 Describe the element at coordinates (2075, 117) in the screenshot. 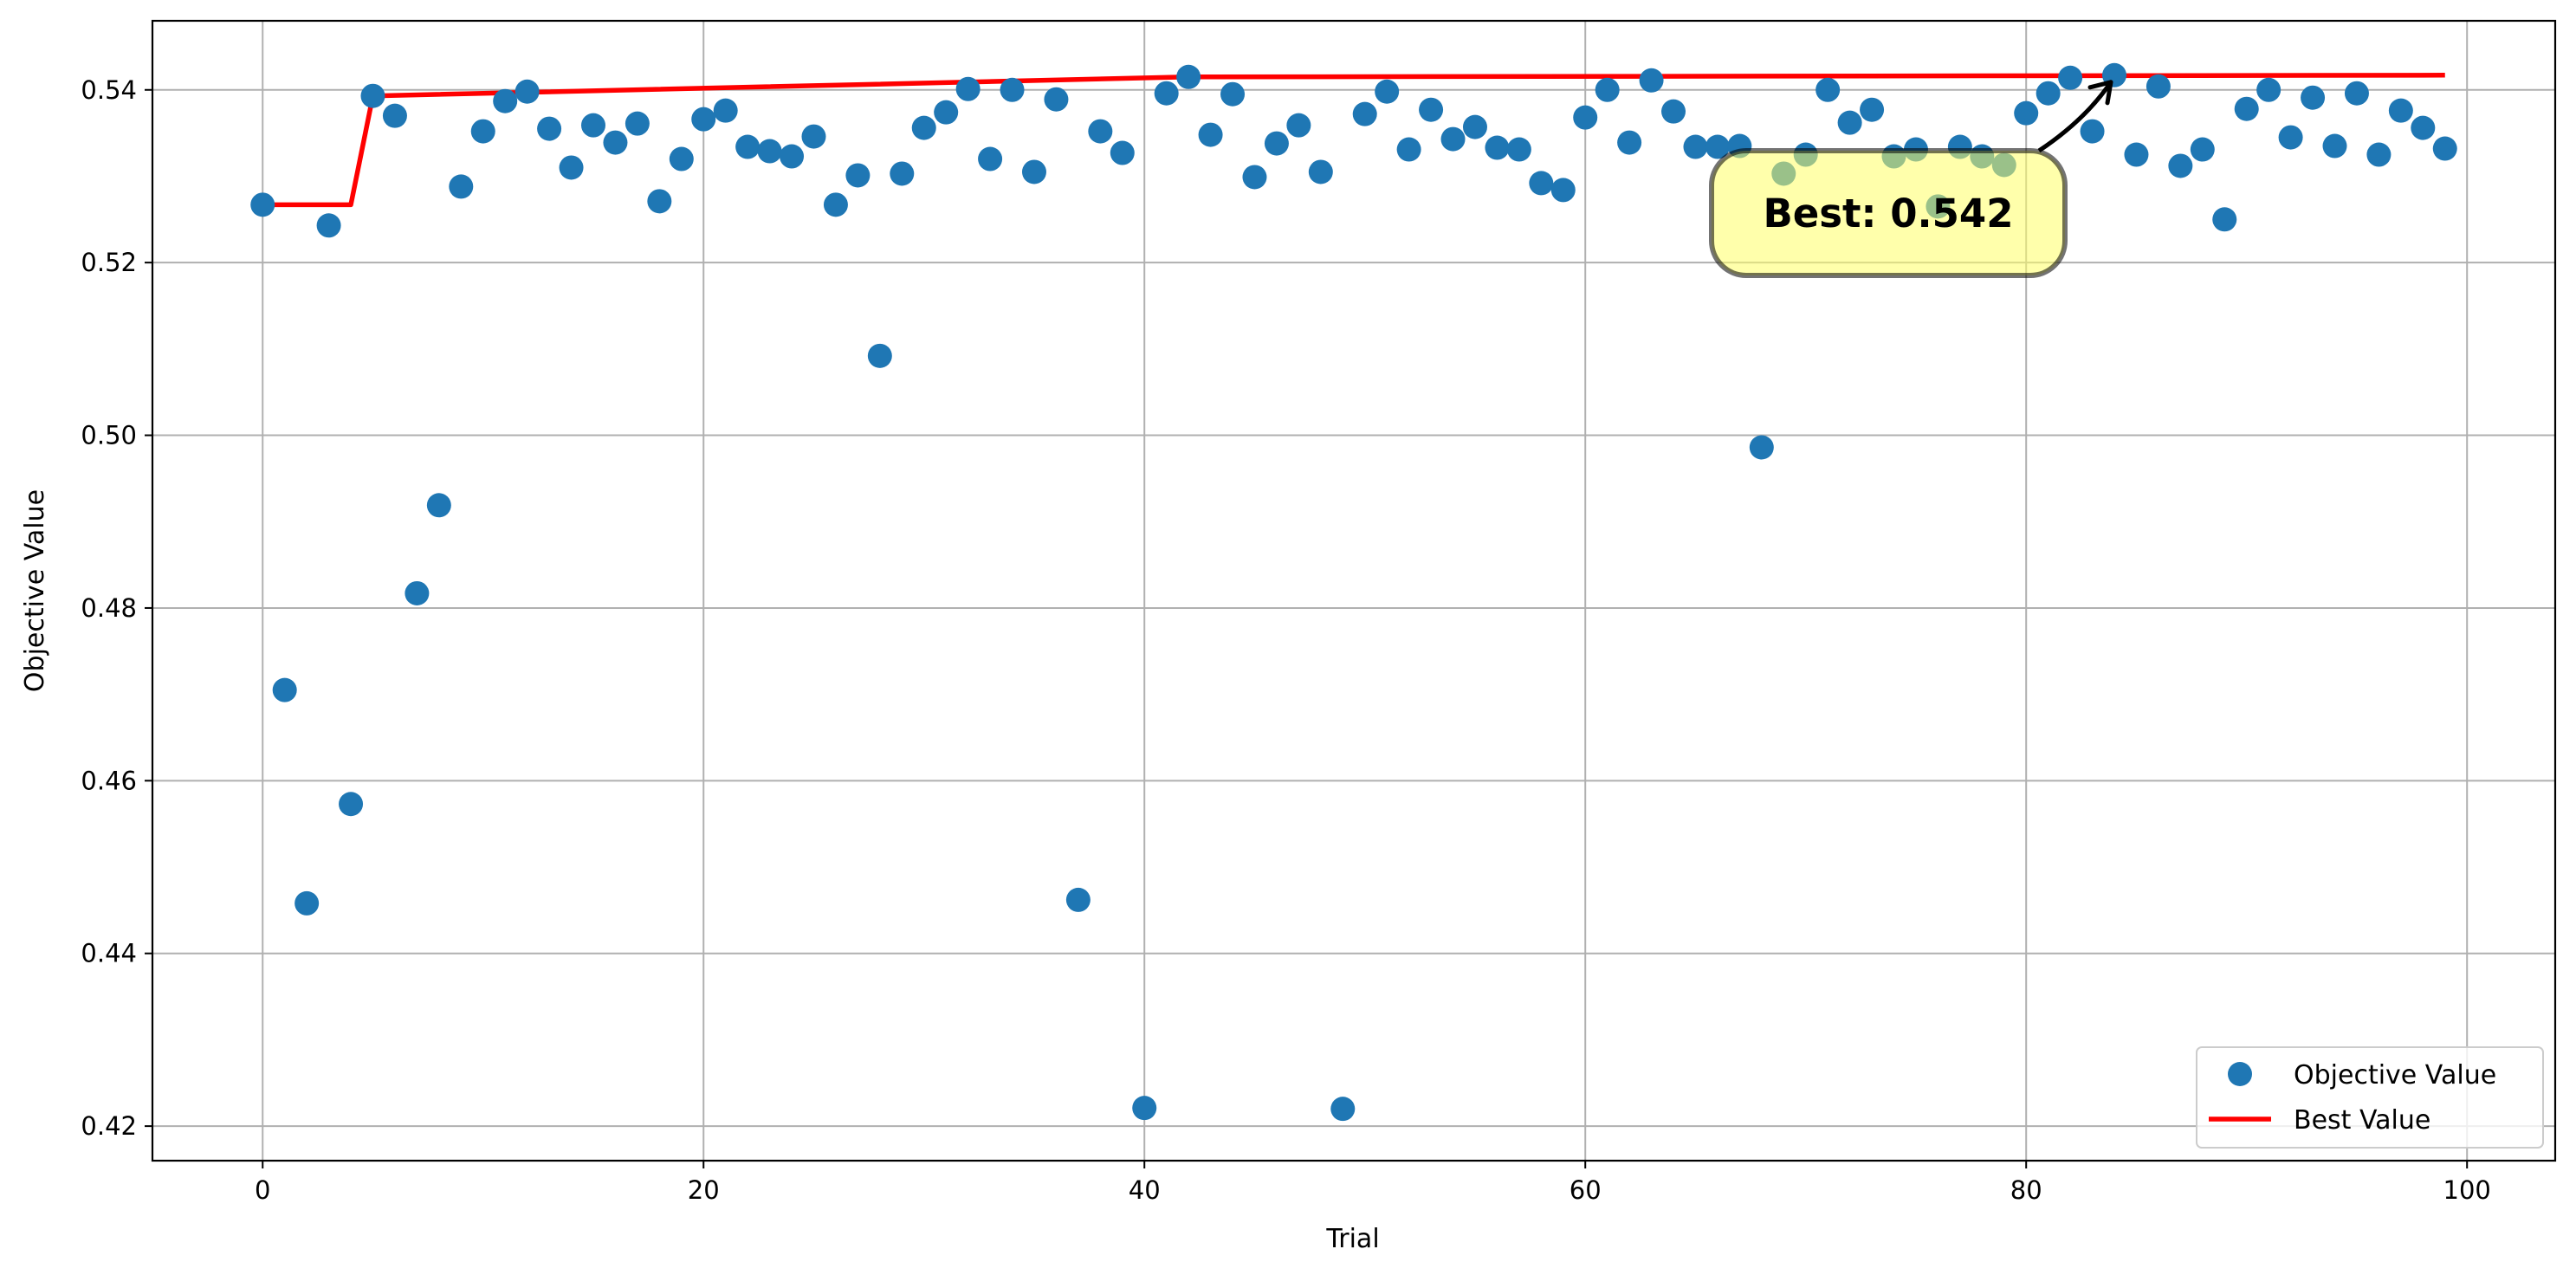

I see `annotation-arrow-shaft` at that location.